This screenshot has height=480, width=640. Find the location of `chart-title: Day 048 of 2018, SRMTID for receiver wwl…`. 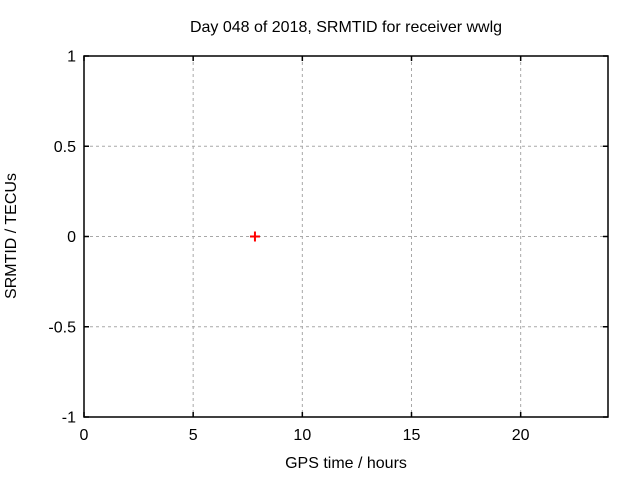

chart-title: Day 048 of 2018, SRMTID for receiver wwl… is located at coordinates (346, 27).